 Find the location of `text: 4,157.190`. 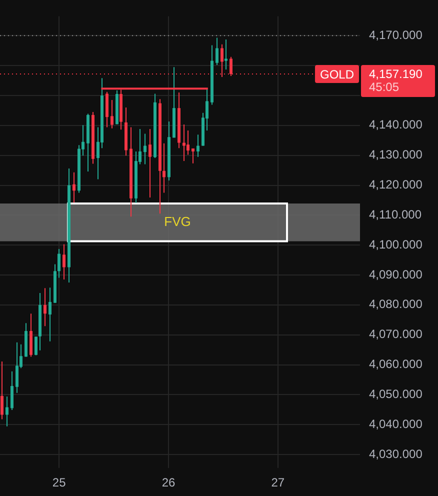

text: 4,157.190 is located at coordinates (396, 73).